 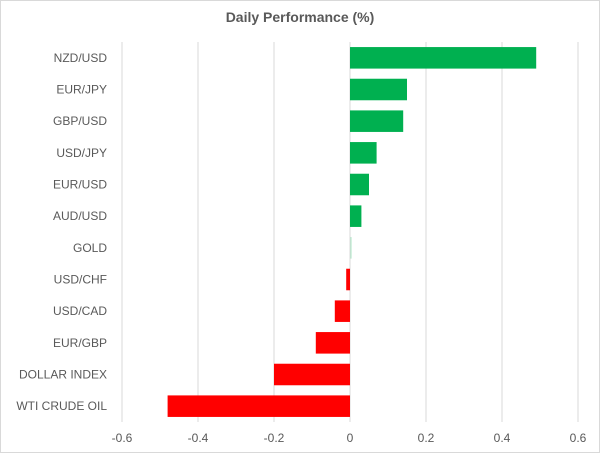 What do you see at coordinates (377, 121) in the screenshot?
I see `bar-gbp-usd` at bounding box center [377, 121].